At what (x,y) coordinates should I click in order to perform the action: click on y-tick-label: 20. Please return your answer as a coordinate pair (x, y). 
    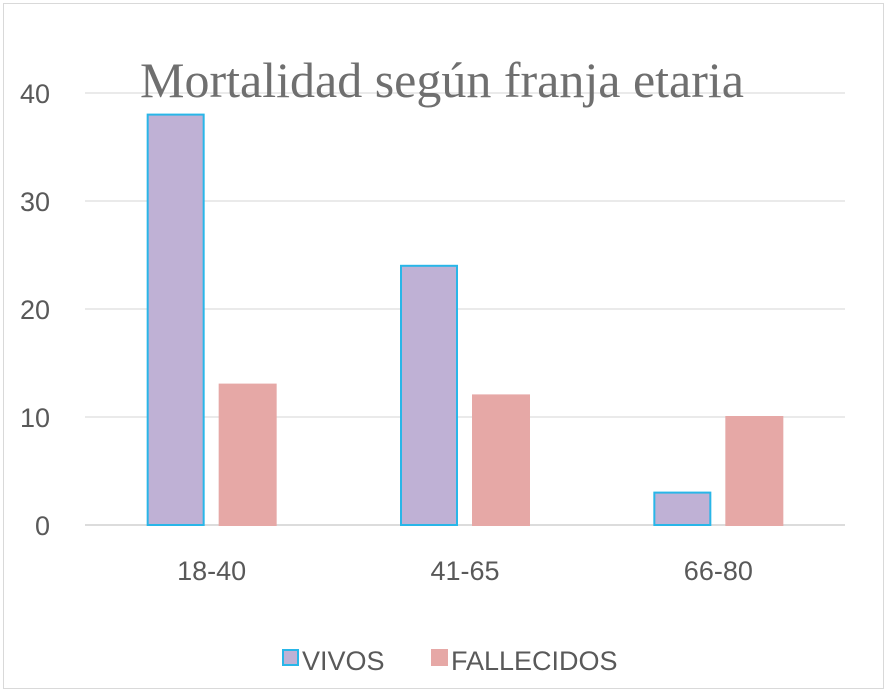
    Looking at the image, I should click on (35, 310).